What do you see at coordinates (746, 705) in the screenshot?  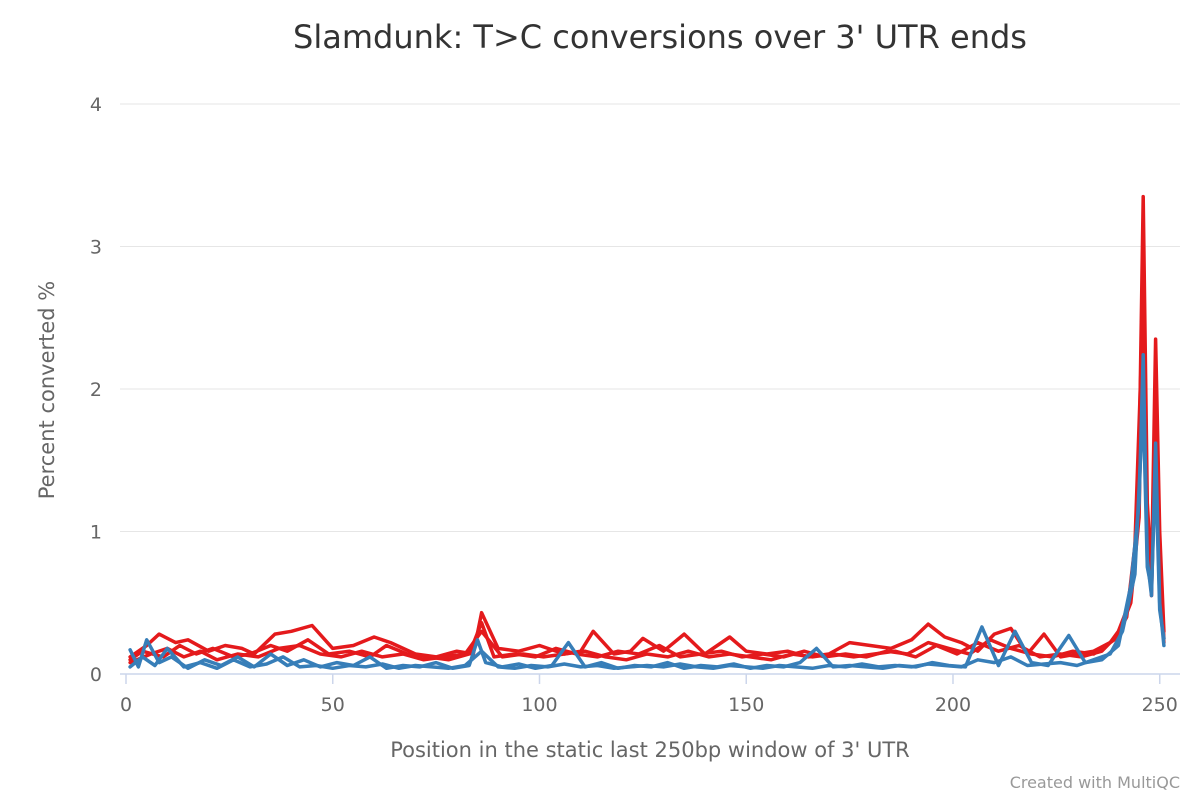 I see `x-tick-label: 150` at bounding box center [746, 705].